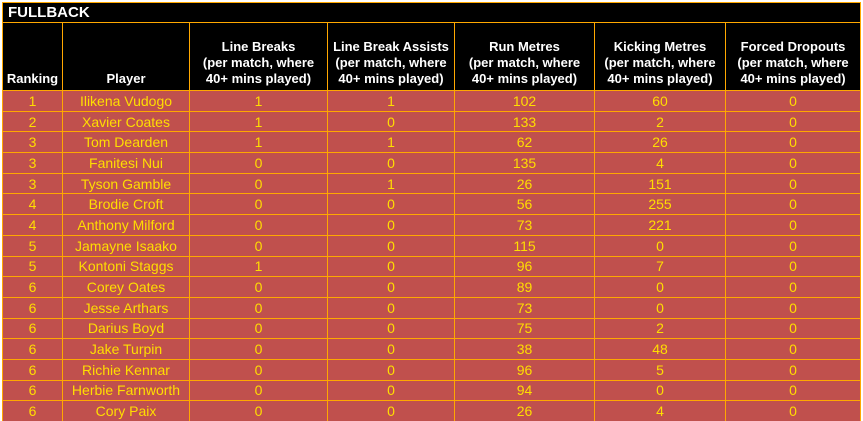 The image size is (863, 421). I want to click on run-metres-cell: 135, so click(524, 163).